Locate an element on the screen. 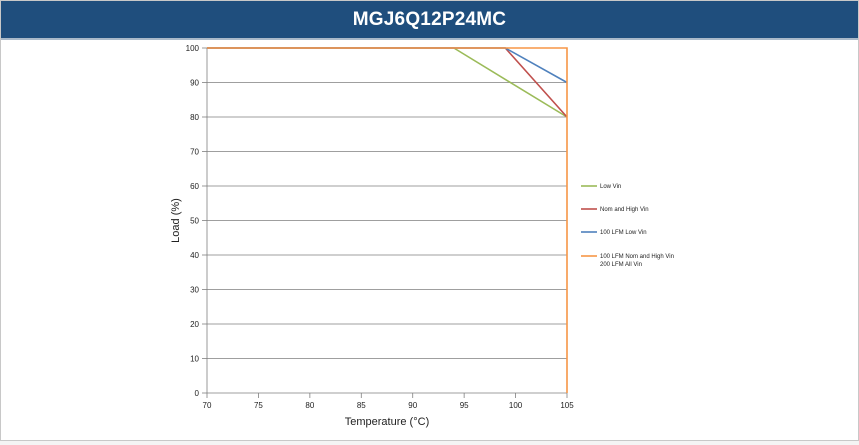  y-tick-label-80: 80 is located at coordinates (194, 117).